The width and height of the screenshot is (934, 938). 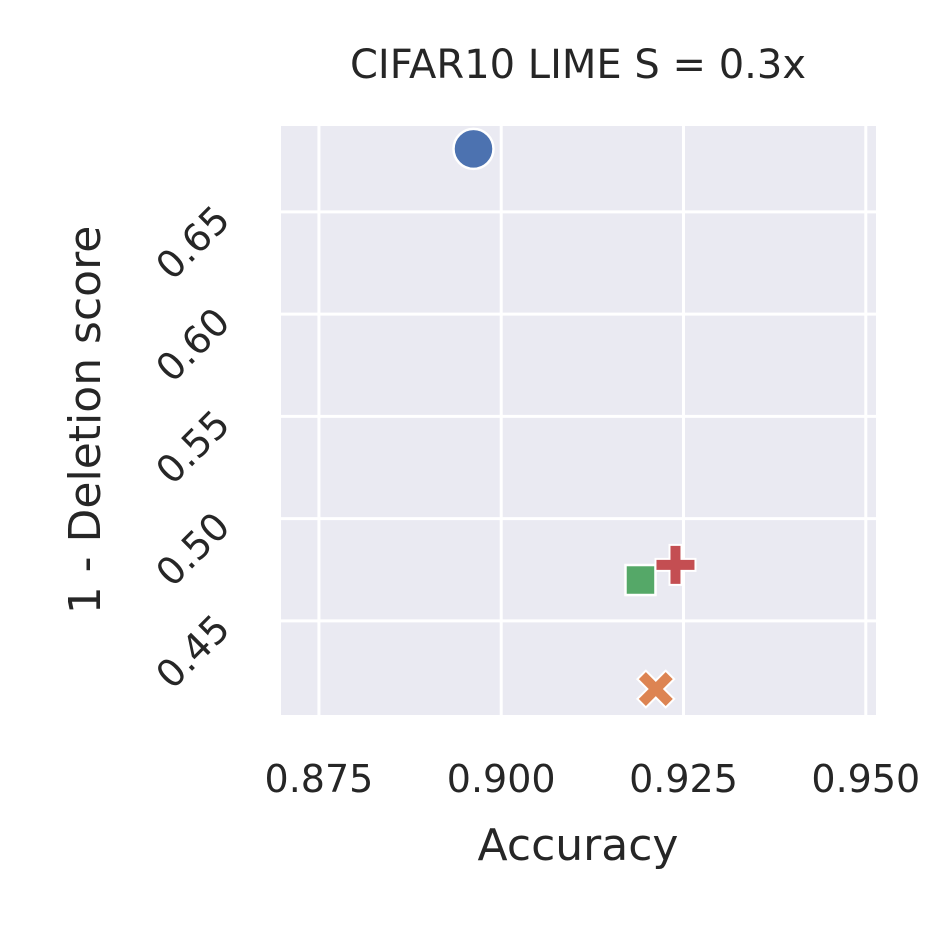 I want to click on x-tick-label: 0.950, so click(x=865, y=779).